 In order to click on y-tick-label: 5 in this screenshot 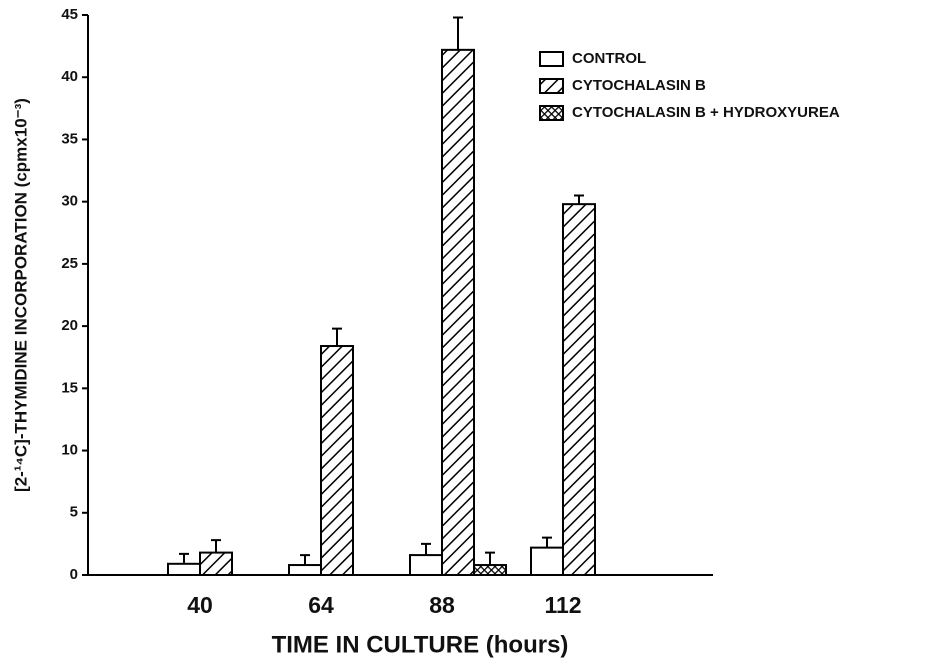, I will do `click(74, 512)`.